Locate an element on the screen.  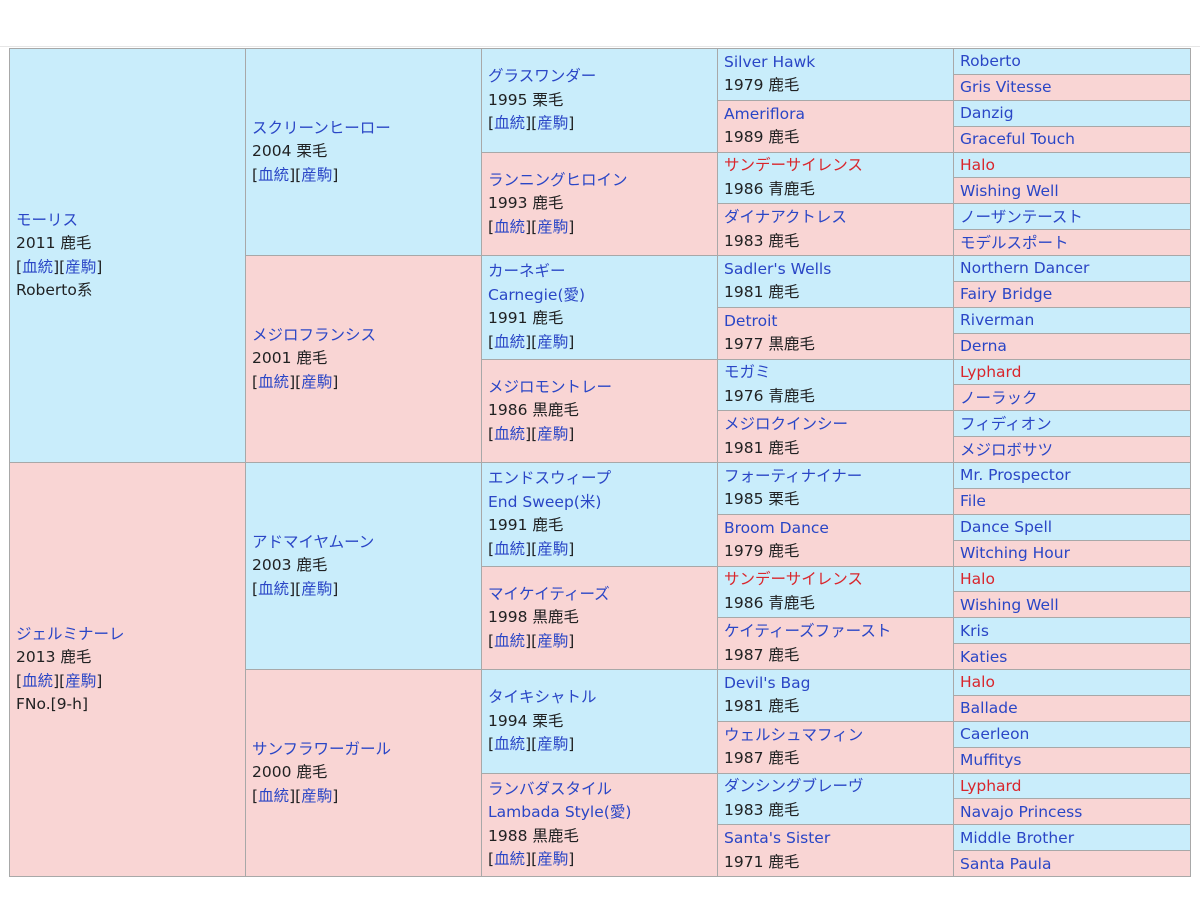
horse-name-link: メジロクインシー is located at coordinates (786, 424).